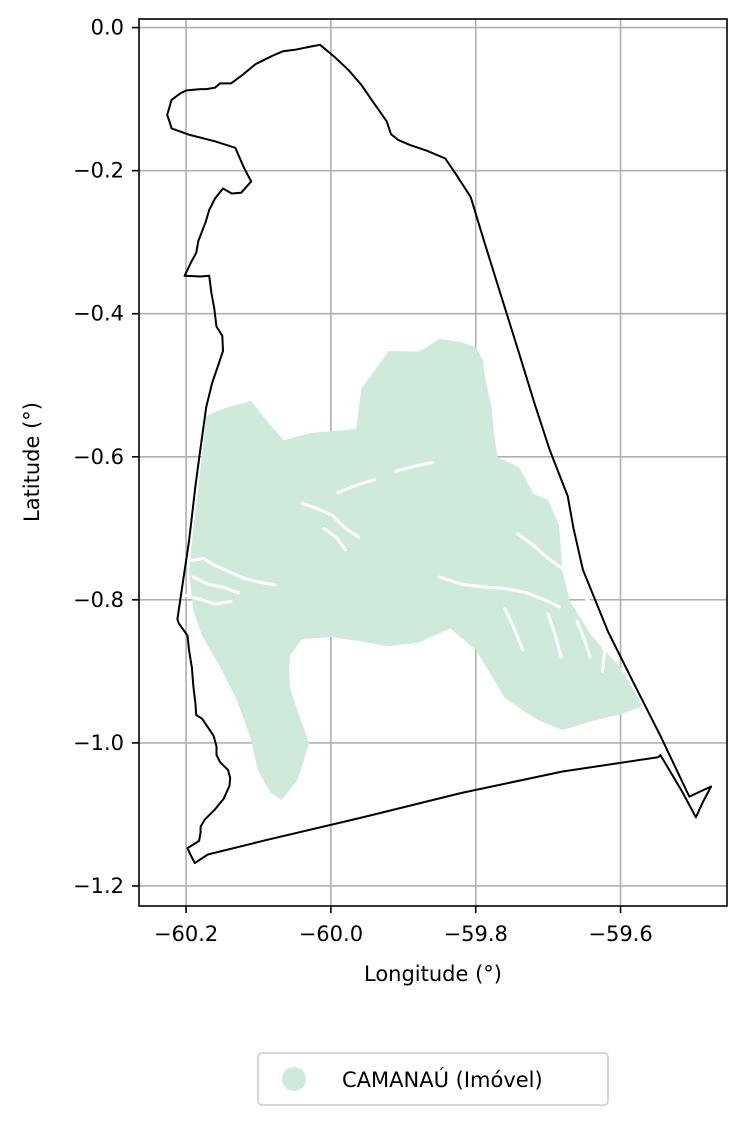  I want to click on x-tick-label: −60.2, so click(186, 934).